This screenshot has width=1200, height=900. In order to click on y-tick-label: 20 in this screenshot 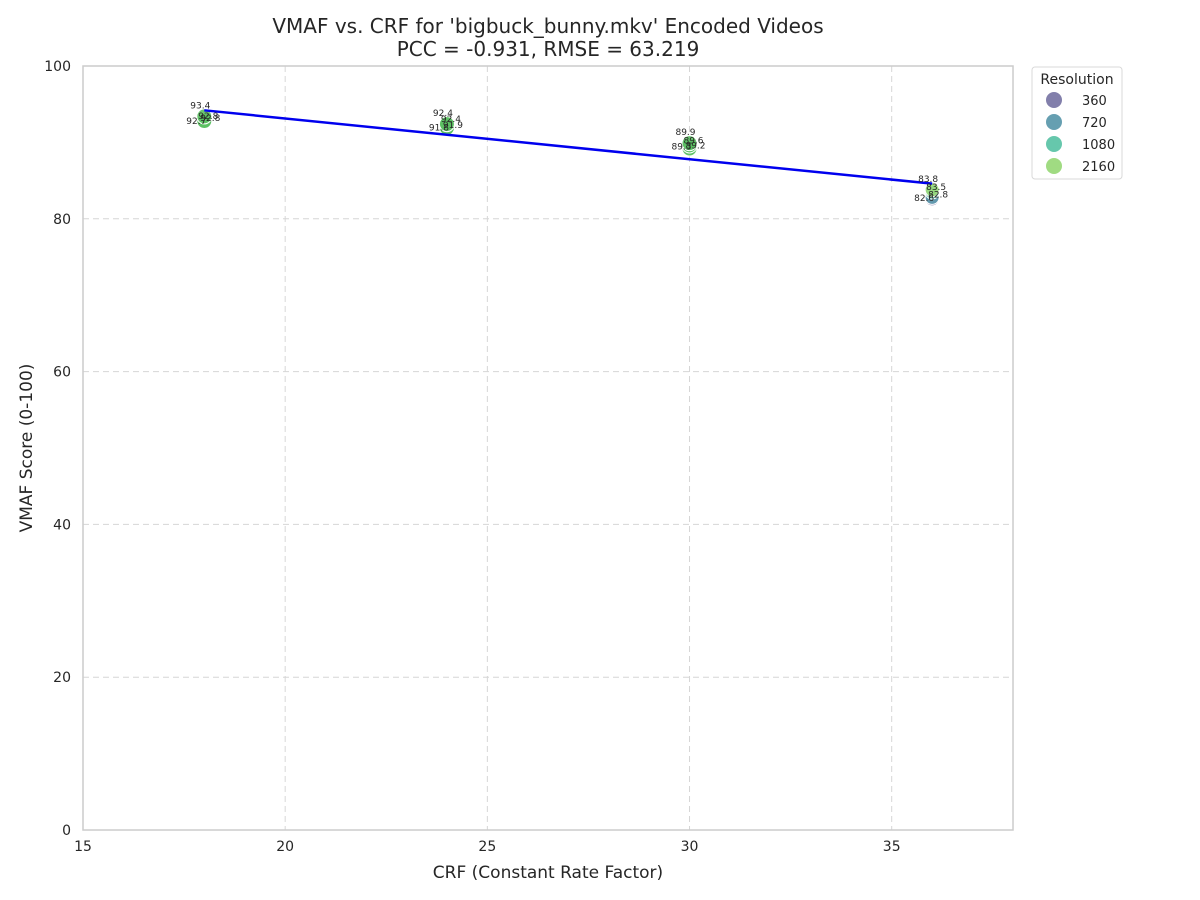, I will do `click(62, 678)`.